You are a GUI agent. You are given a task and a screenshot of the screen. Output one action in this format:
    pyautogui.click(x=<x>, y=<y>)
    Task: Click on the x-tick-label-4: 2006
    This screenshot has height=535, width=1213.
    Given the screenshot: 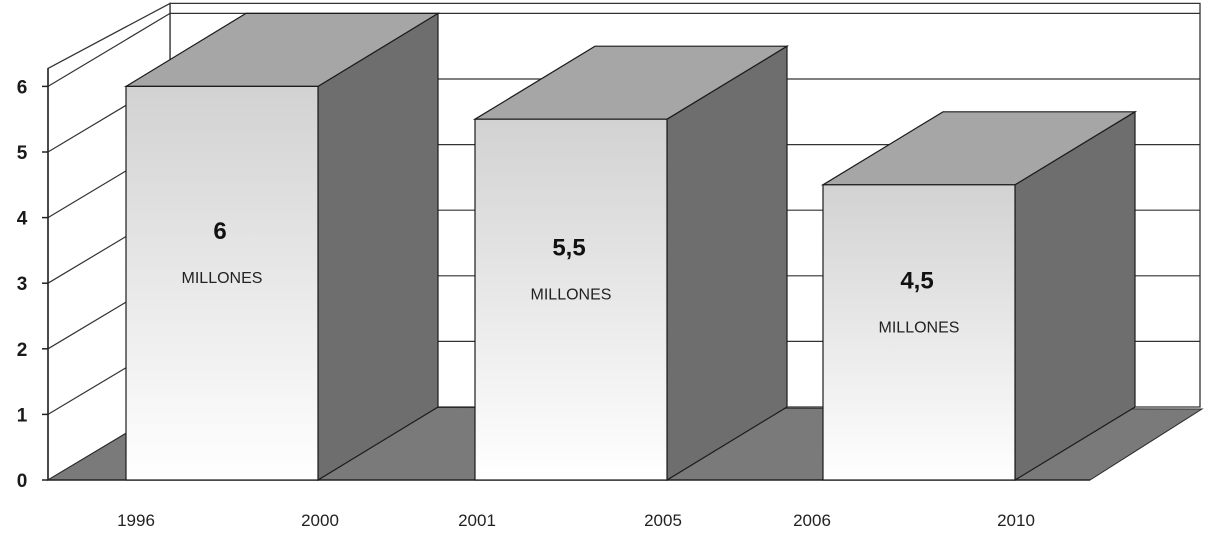 What is the action you would take?
    pyautogui.click(x=812, y=520)
    